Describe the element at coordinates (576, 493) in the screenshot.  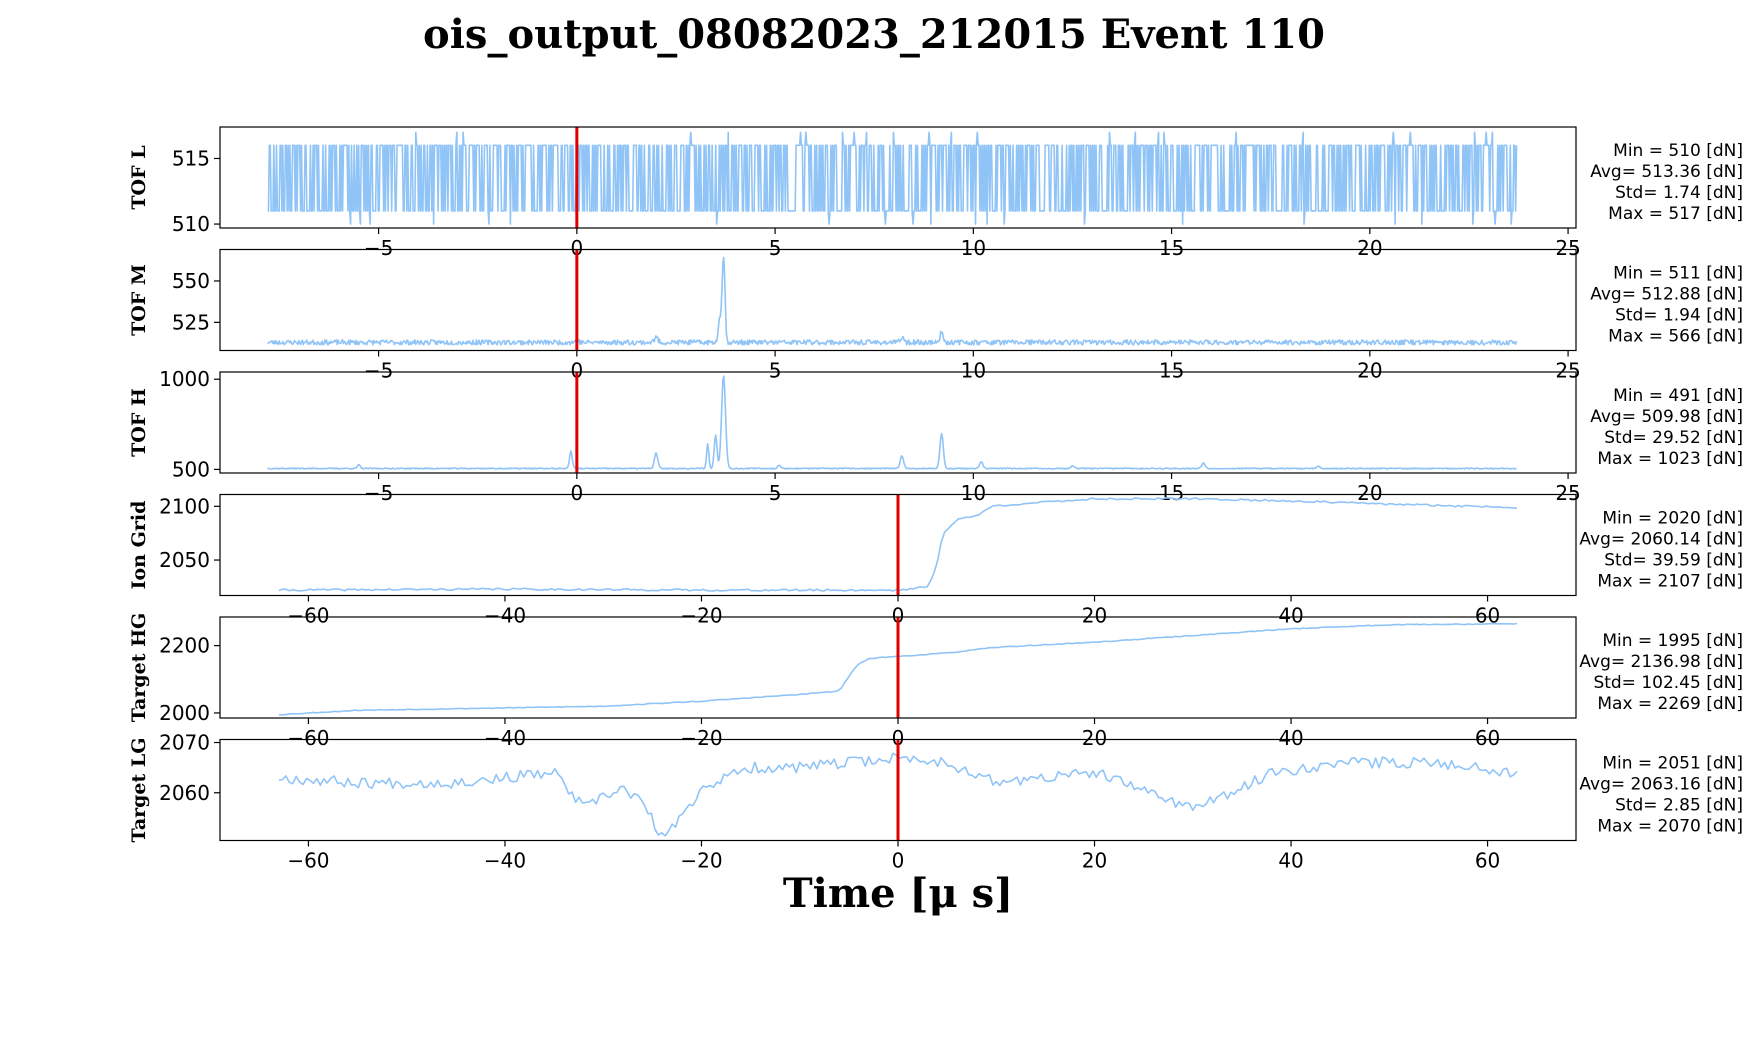
I see `tof-h-xtick-label: 0` at that location.